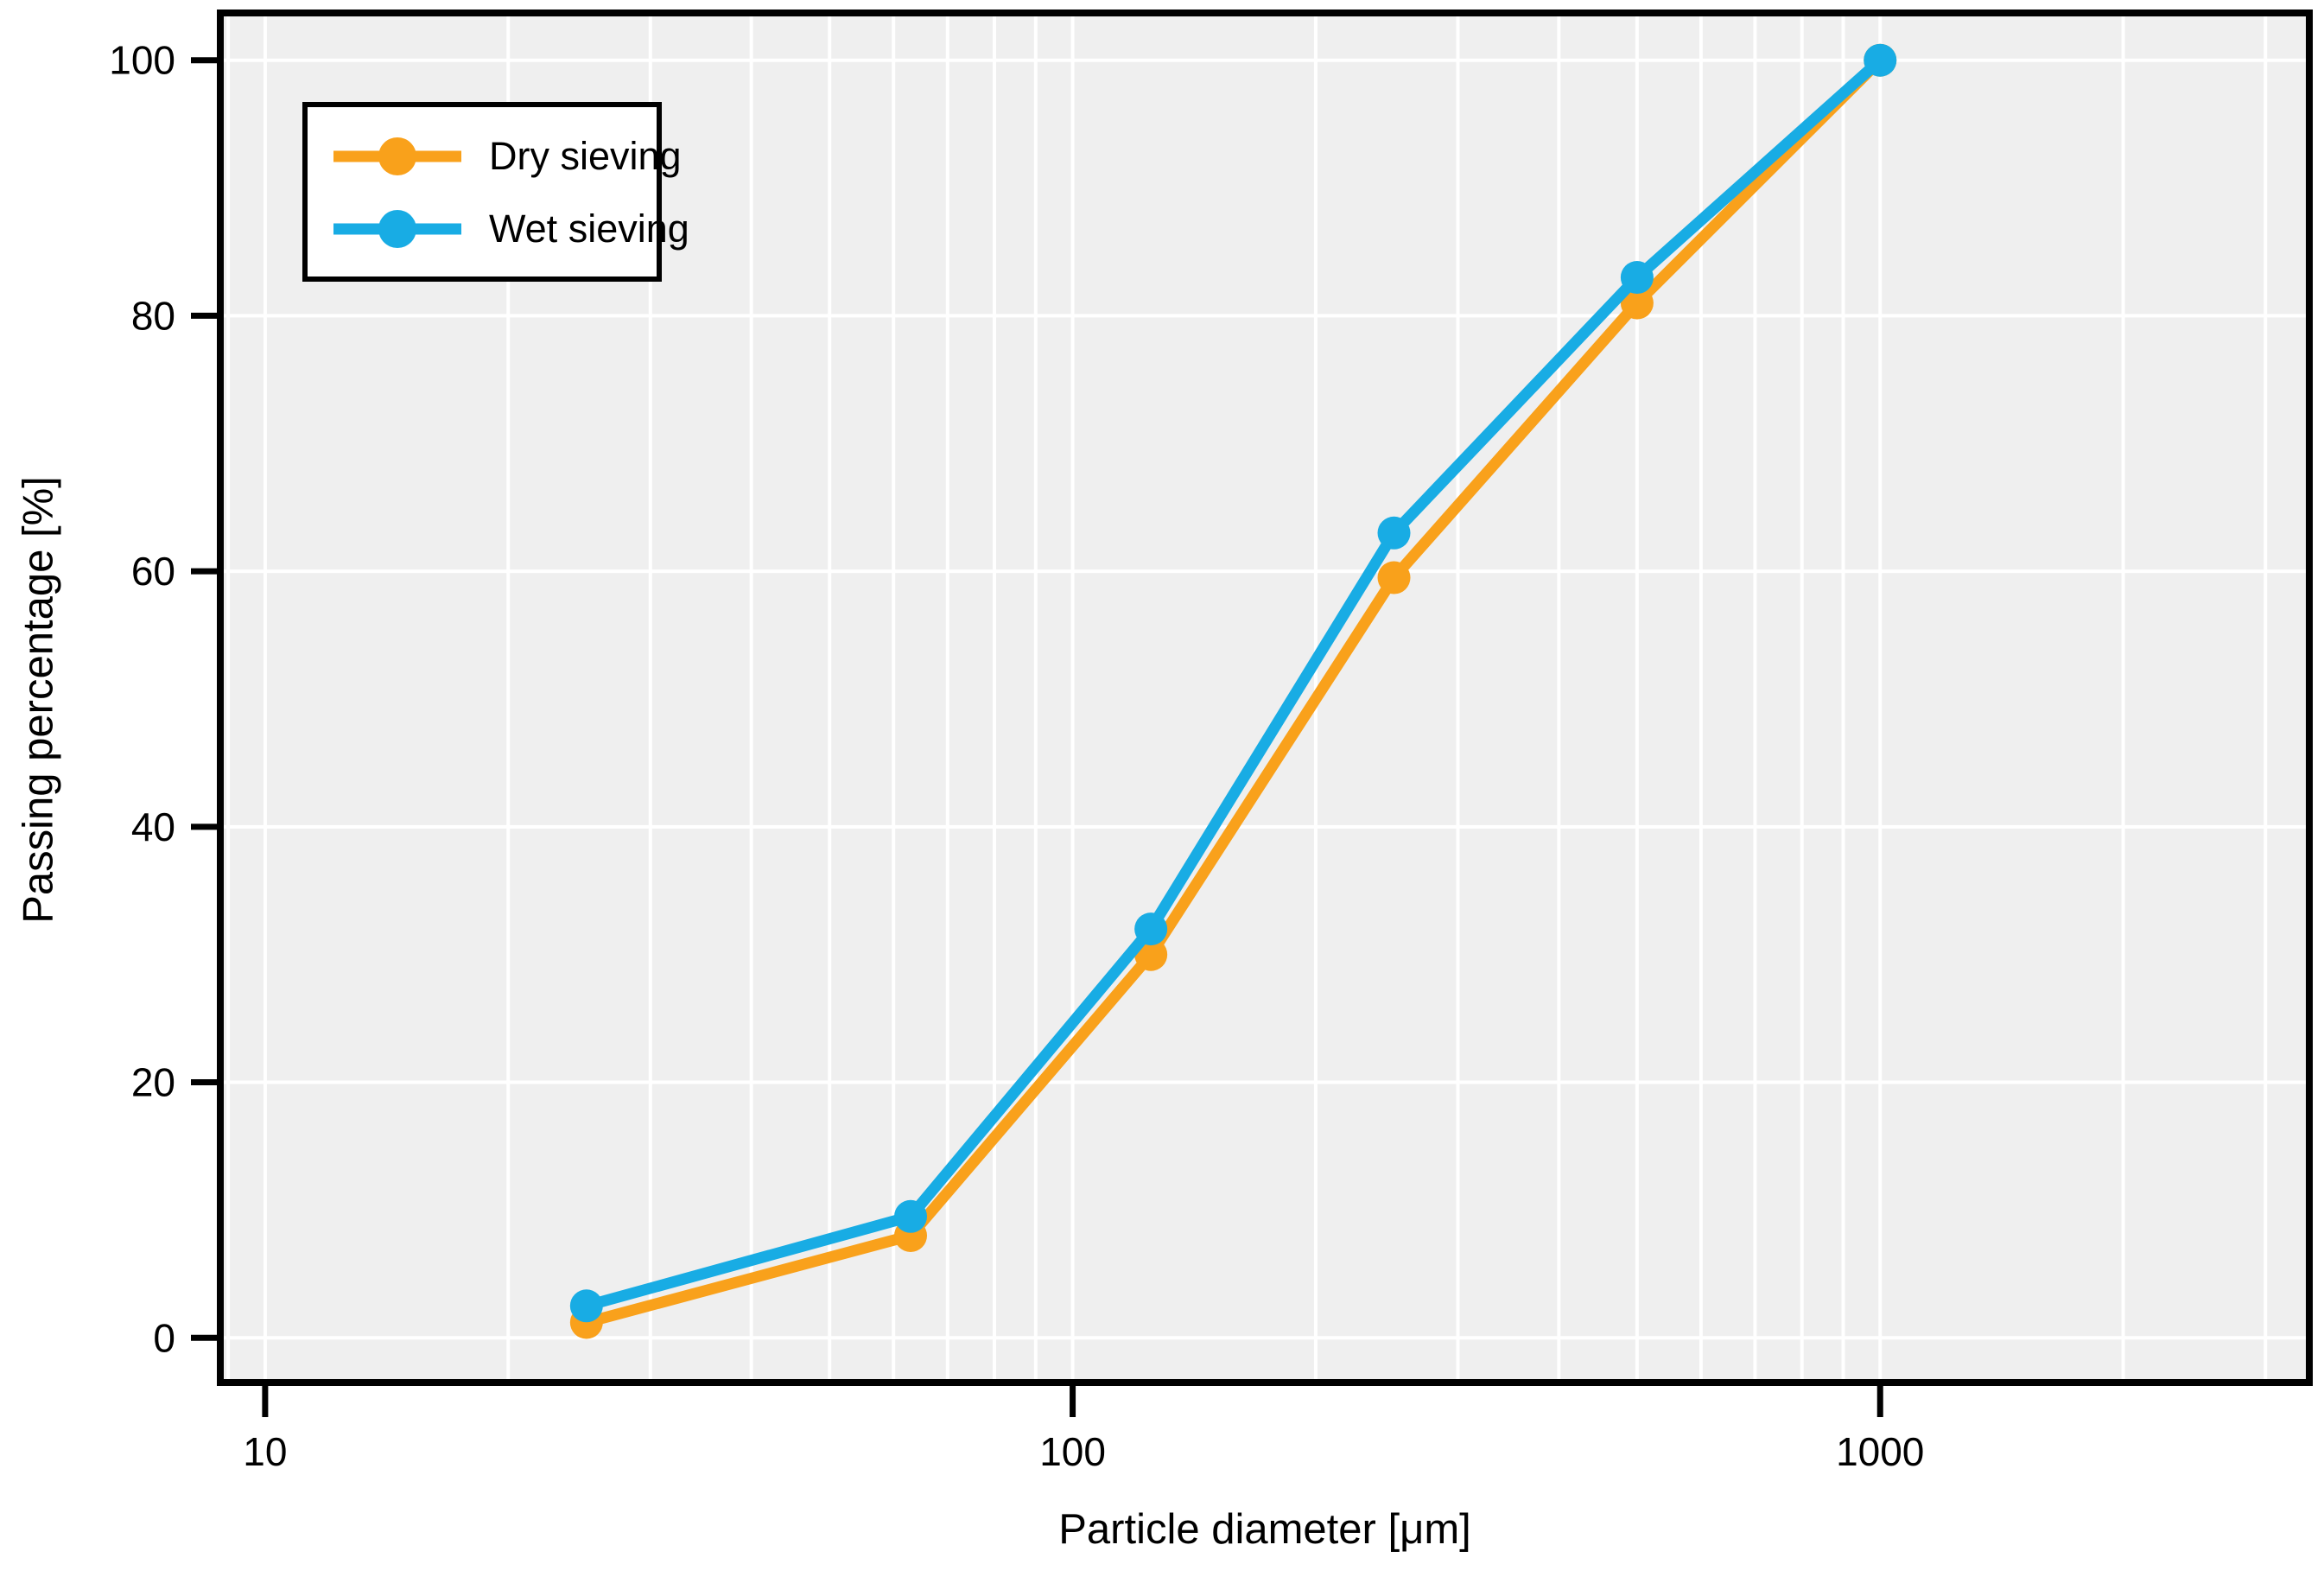 This screenshot has width=2324, height=1583. What do you see at coordinates (397, 156) in the screenshot?
I see `dry-series-marker-icon` at bounding box center [397, 156].